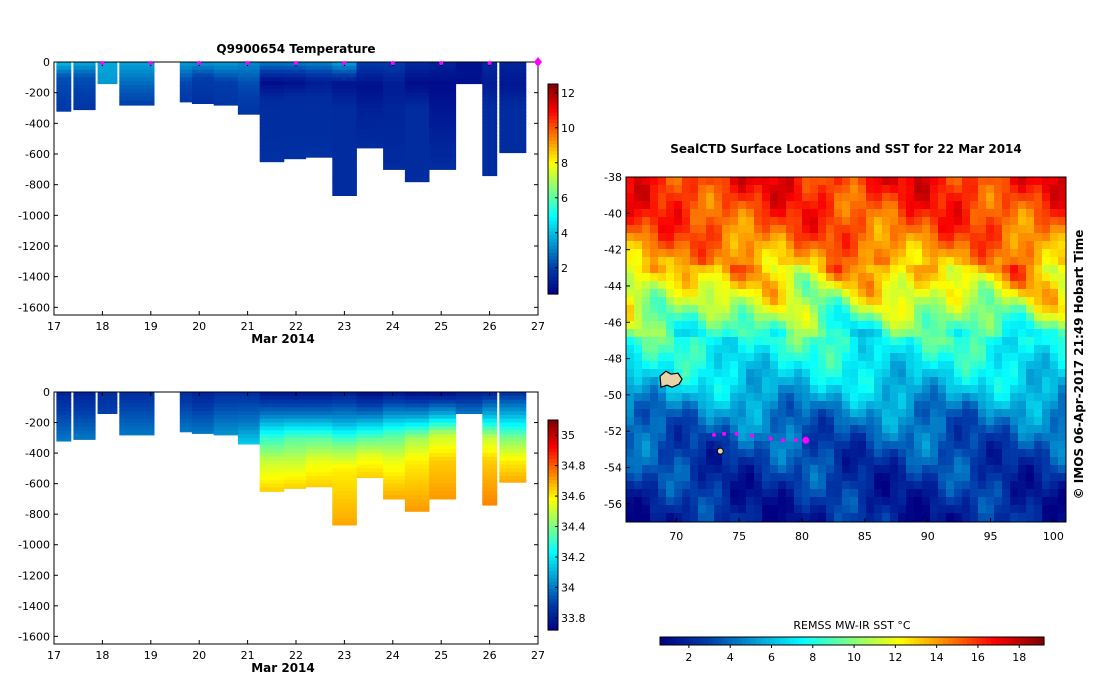 This screenshot has width=1099, height=700. I want to click on x-tick-label: 24, so click(393, 326).